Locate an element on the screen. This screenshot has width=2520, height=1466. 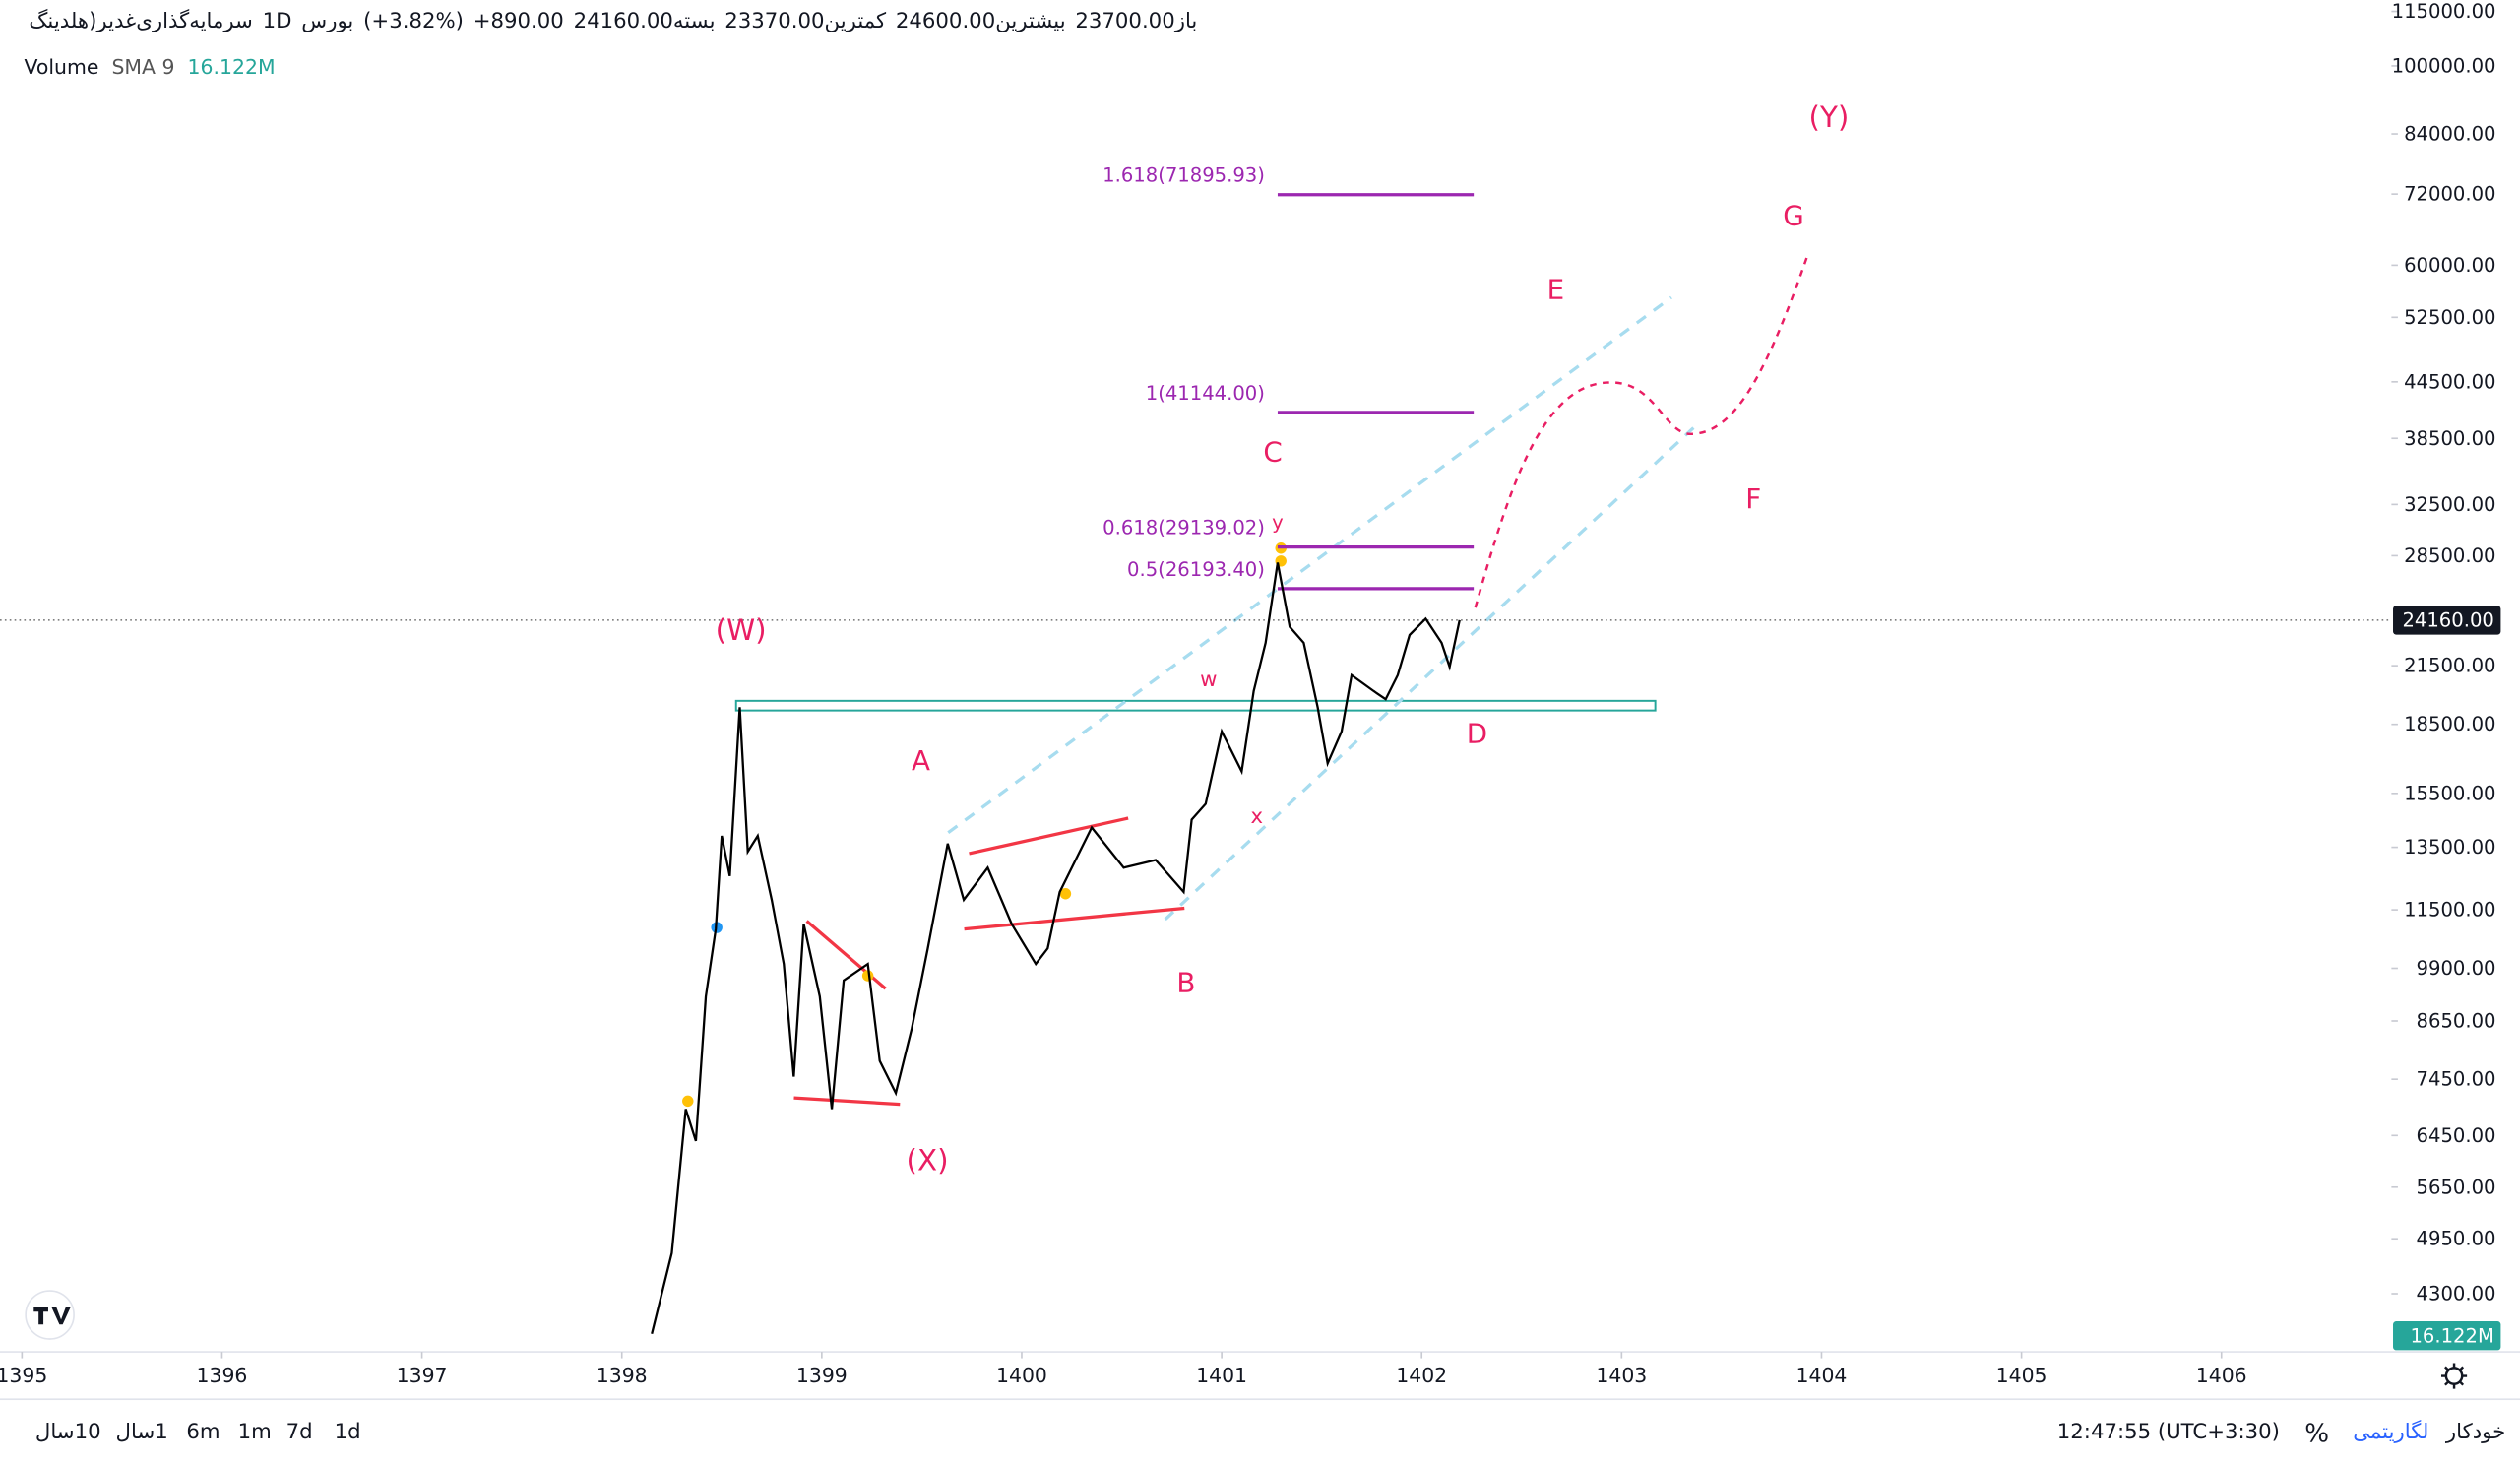
channel-bottom is located at coordinates (1430, 673).